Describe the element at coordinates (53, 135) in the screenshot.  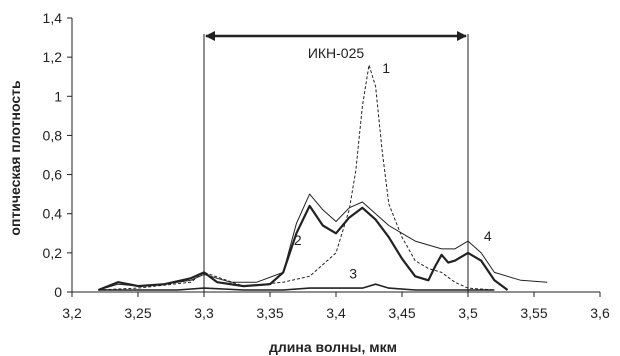
I see `y-tick-label: 0,8` at that location.